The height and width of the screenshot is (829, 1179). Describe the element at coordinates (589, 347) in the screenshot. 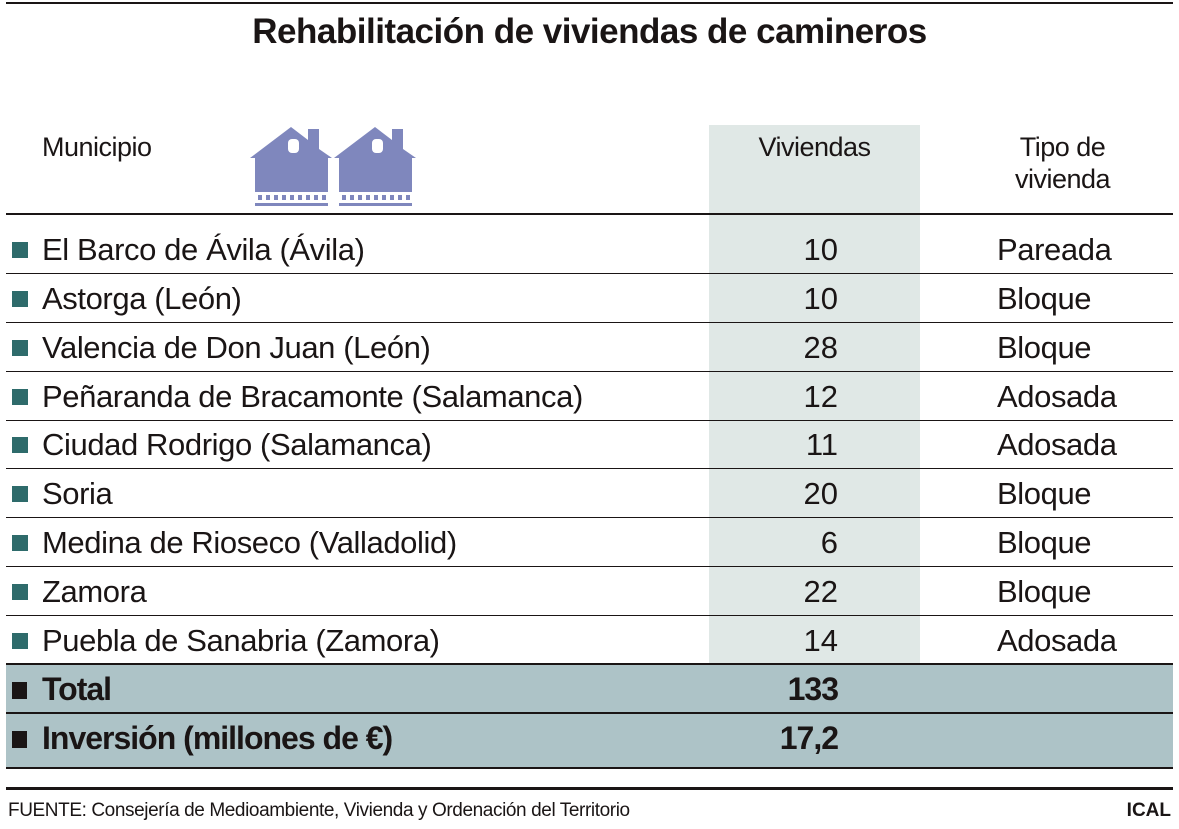

I see `table-row: Valencia de Don Juan (León) 28 Bloque` at that location.